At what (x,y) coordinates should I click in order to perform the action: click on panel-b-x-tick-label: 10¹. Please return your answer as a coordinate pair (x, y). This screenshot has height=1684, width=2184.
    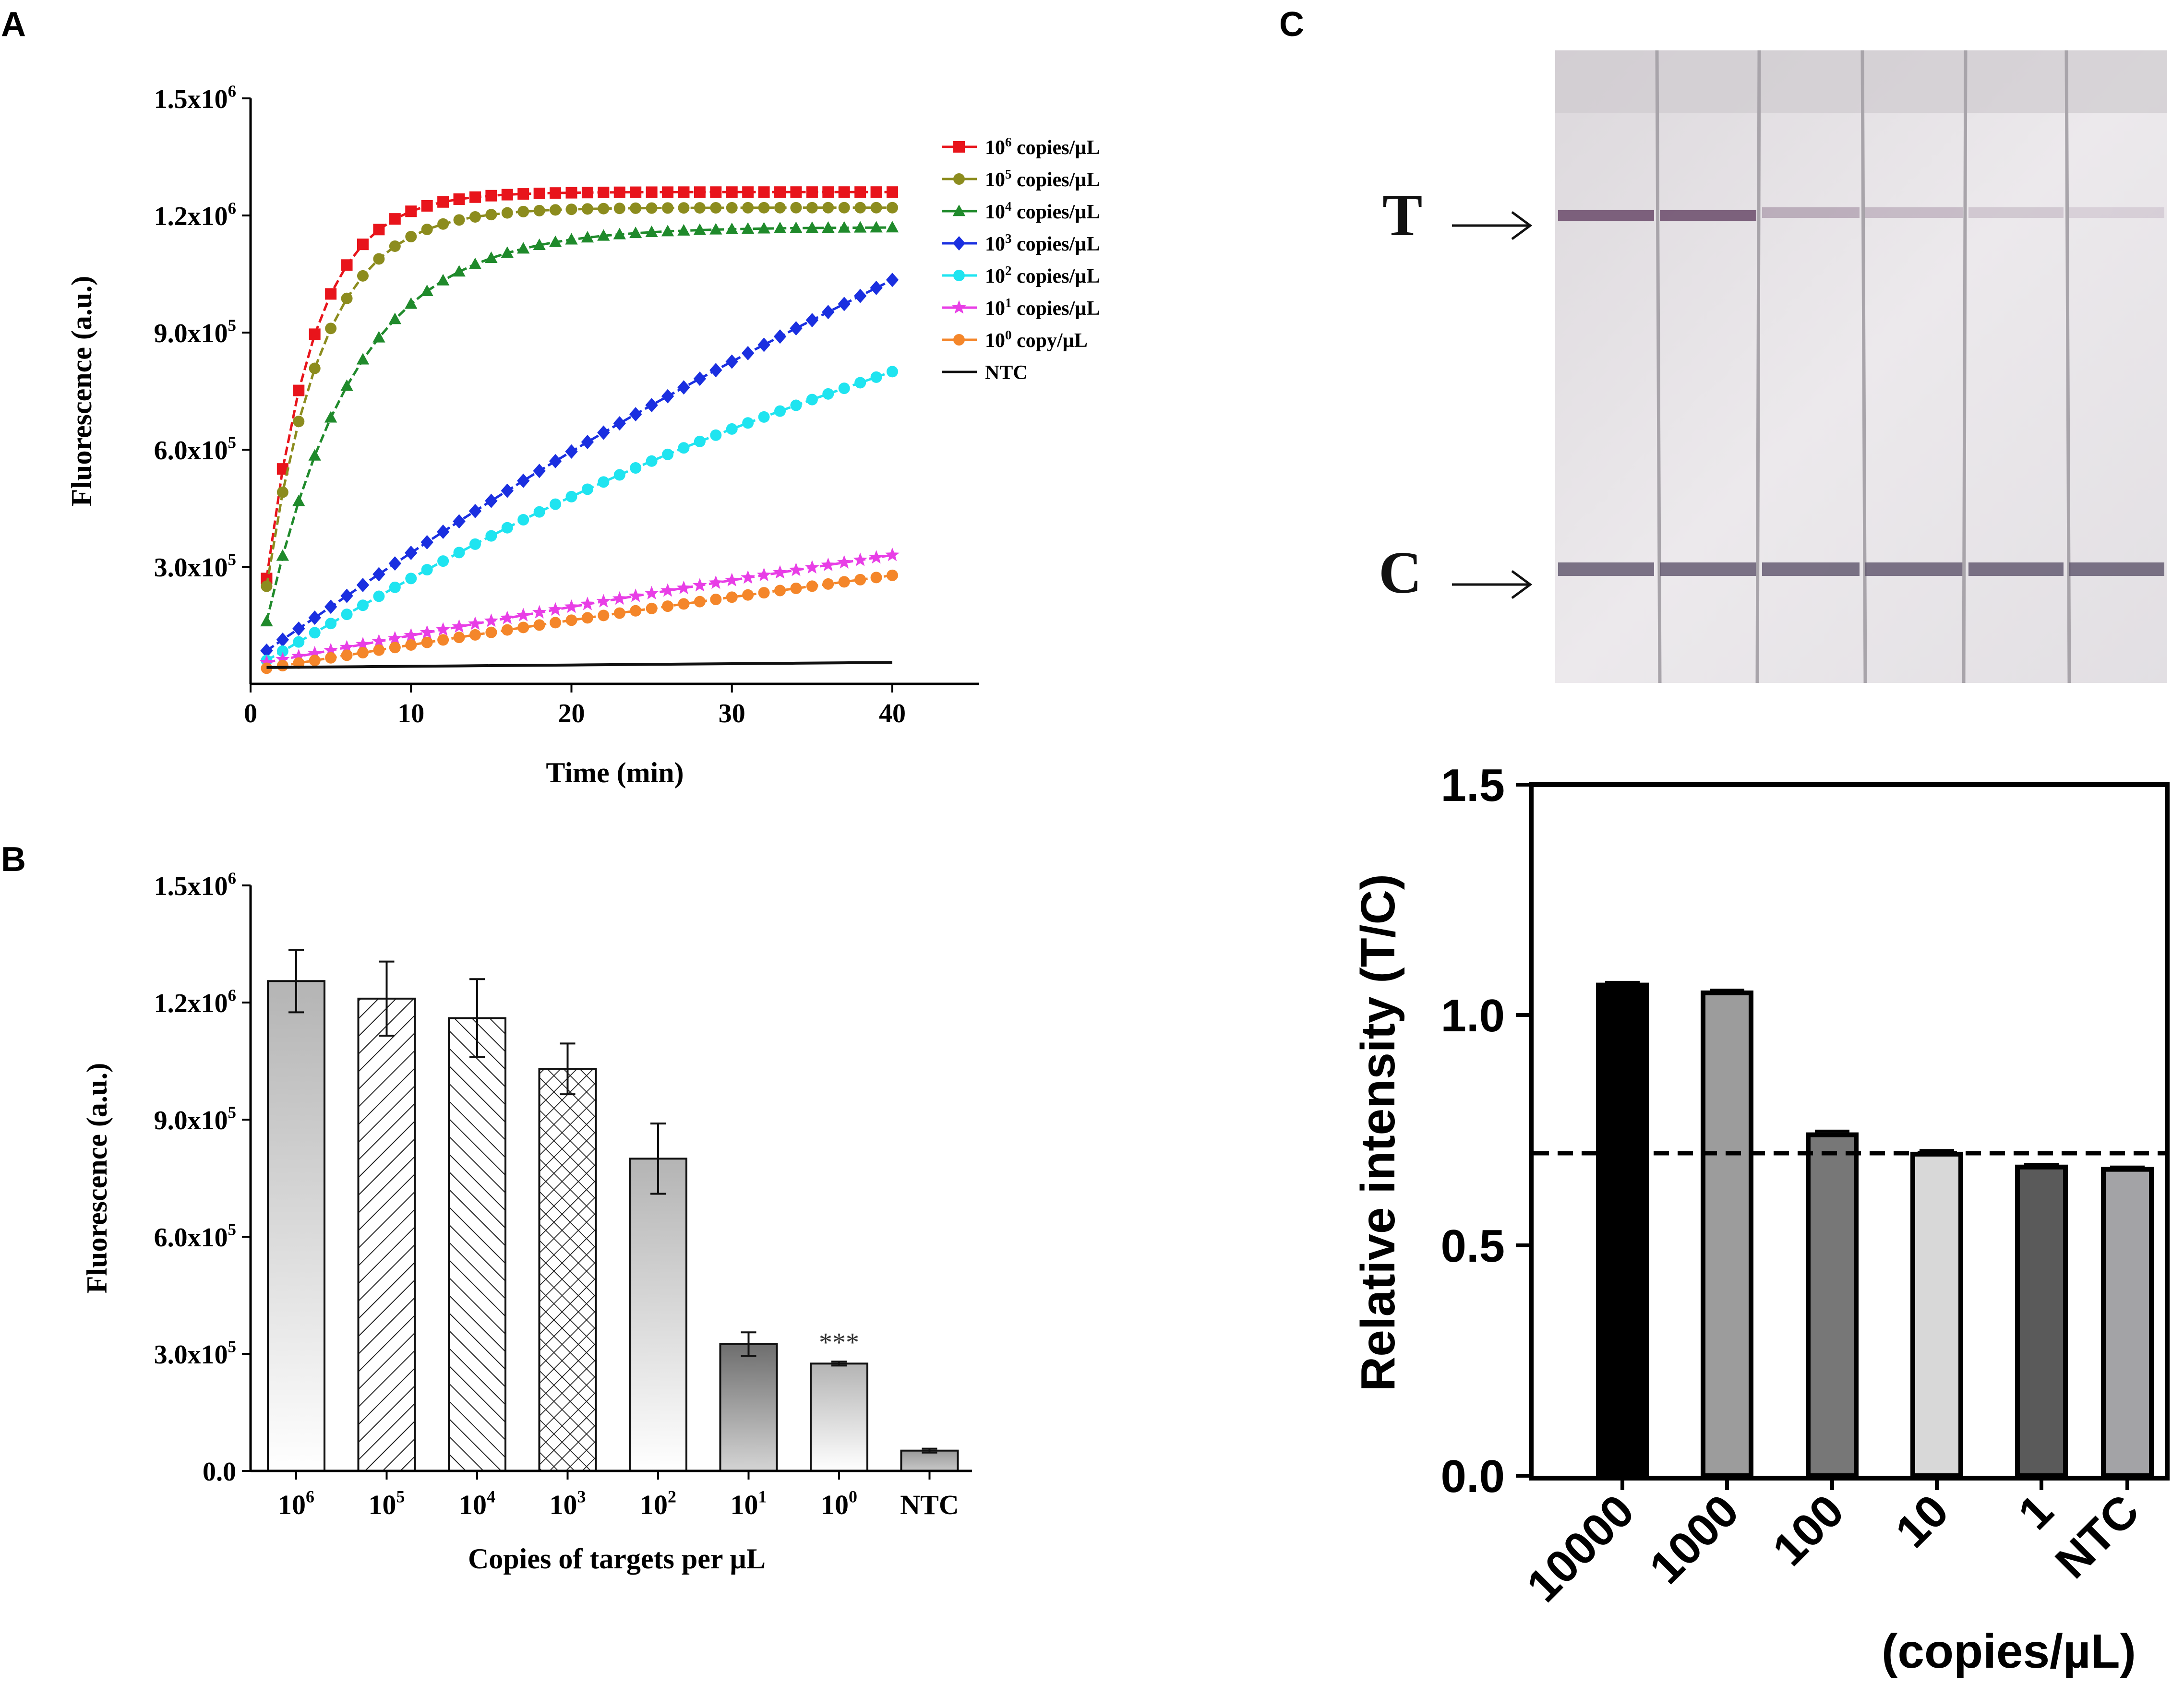
    Looking at the image, I should click on (749, 1503).